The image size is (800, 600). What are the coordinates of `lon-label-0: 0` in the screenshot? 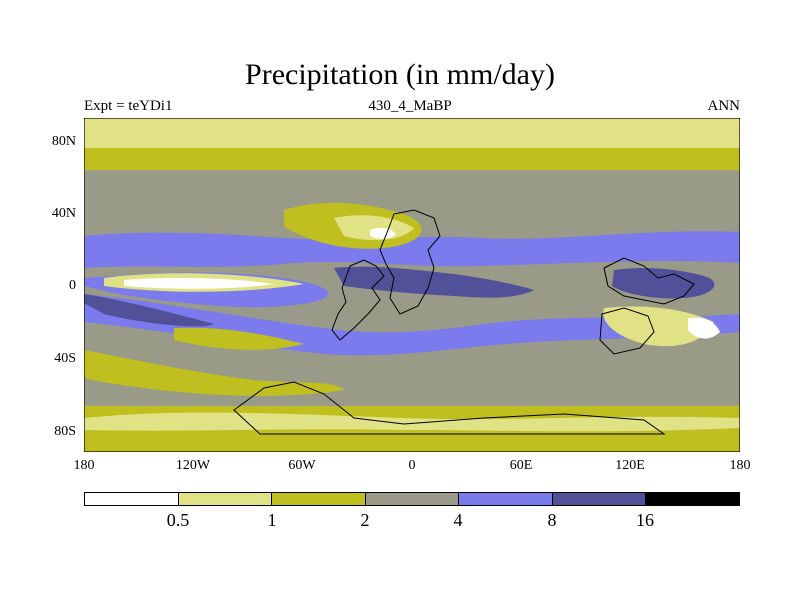 It's located at (412, 465).